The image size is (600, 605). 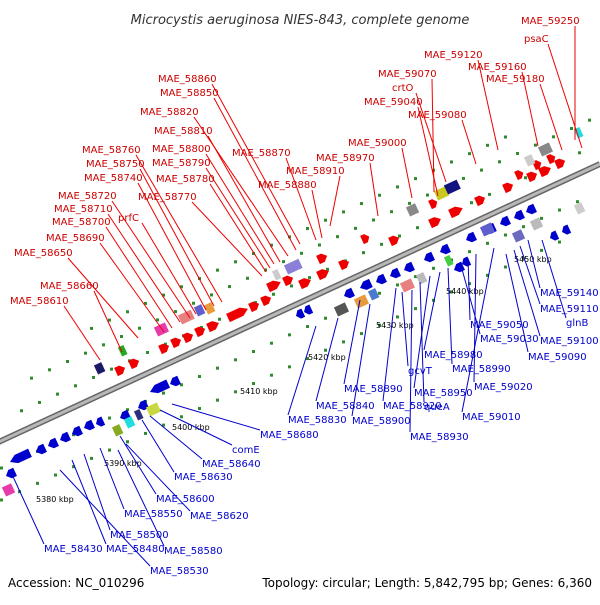 What do you see at coordinates (73, 549) in the screenshot?
I see `reverse-gene-label: MAE_58430` at bounding box center [73, 549].